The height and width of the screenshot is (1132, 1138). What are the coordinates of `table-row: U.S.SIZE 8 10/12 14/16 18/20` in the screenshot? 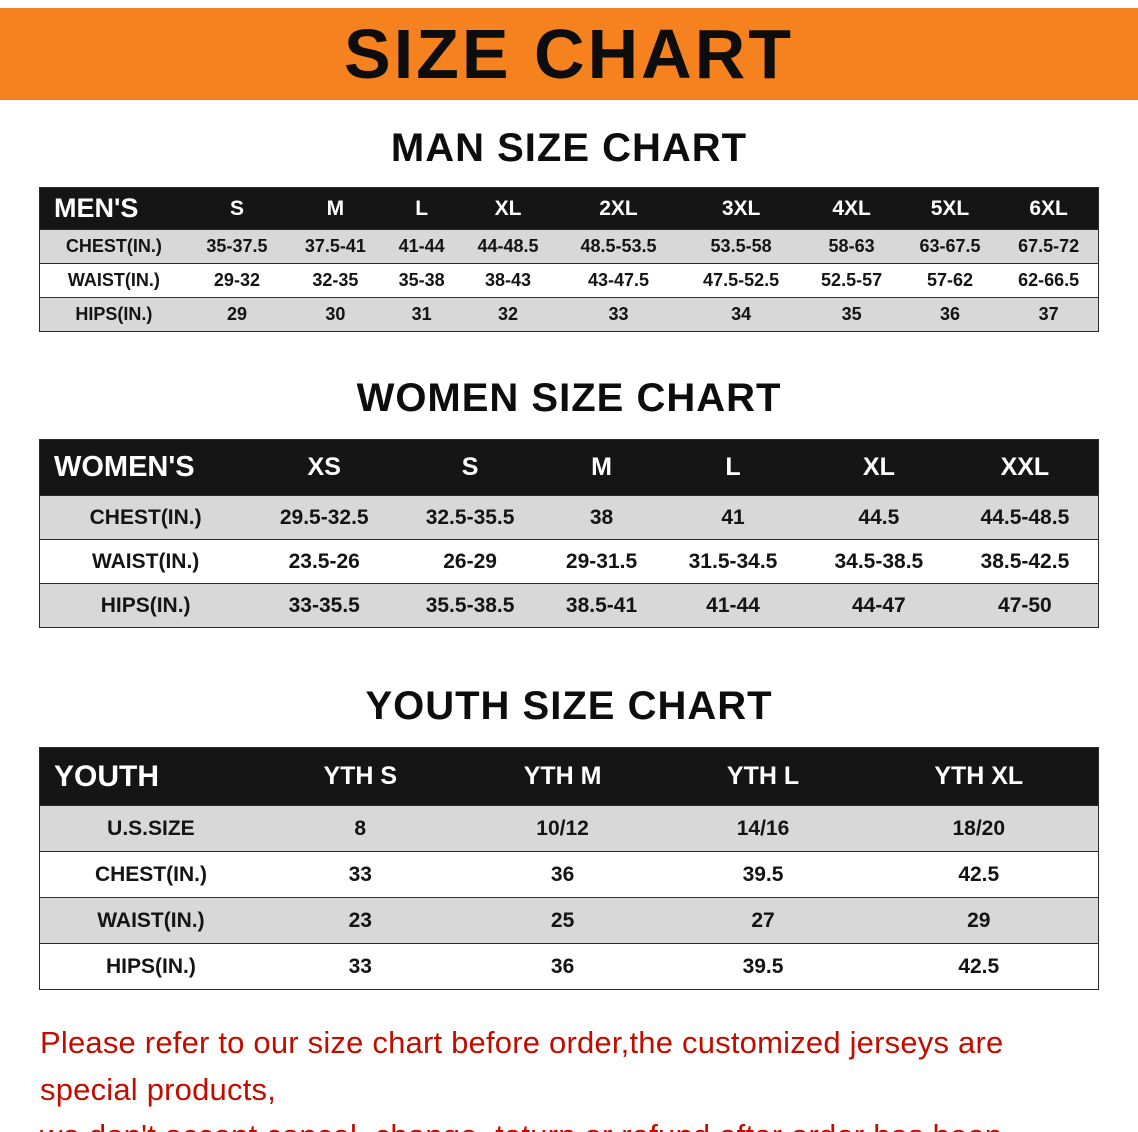 It's located at (569, 828).